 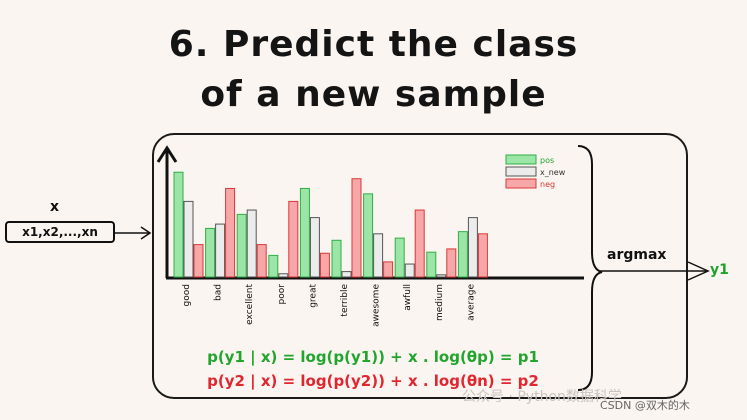 What do you see at coordinates (399, 257) in the screenshot?
I see `bar-pos-awfull` at bounding box center [399, 257].